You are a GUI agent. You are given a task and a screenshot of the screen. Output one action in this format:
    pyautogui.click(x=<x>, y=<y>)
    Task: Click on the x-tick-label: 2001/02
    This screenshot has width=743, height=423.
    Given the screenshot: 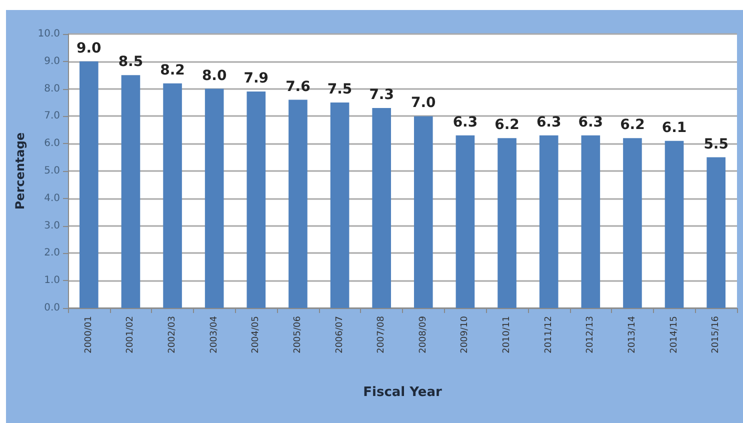 What is the action you would take?
    pyautogui.click(x=131, y=335)
    